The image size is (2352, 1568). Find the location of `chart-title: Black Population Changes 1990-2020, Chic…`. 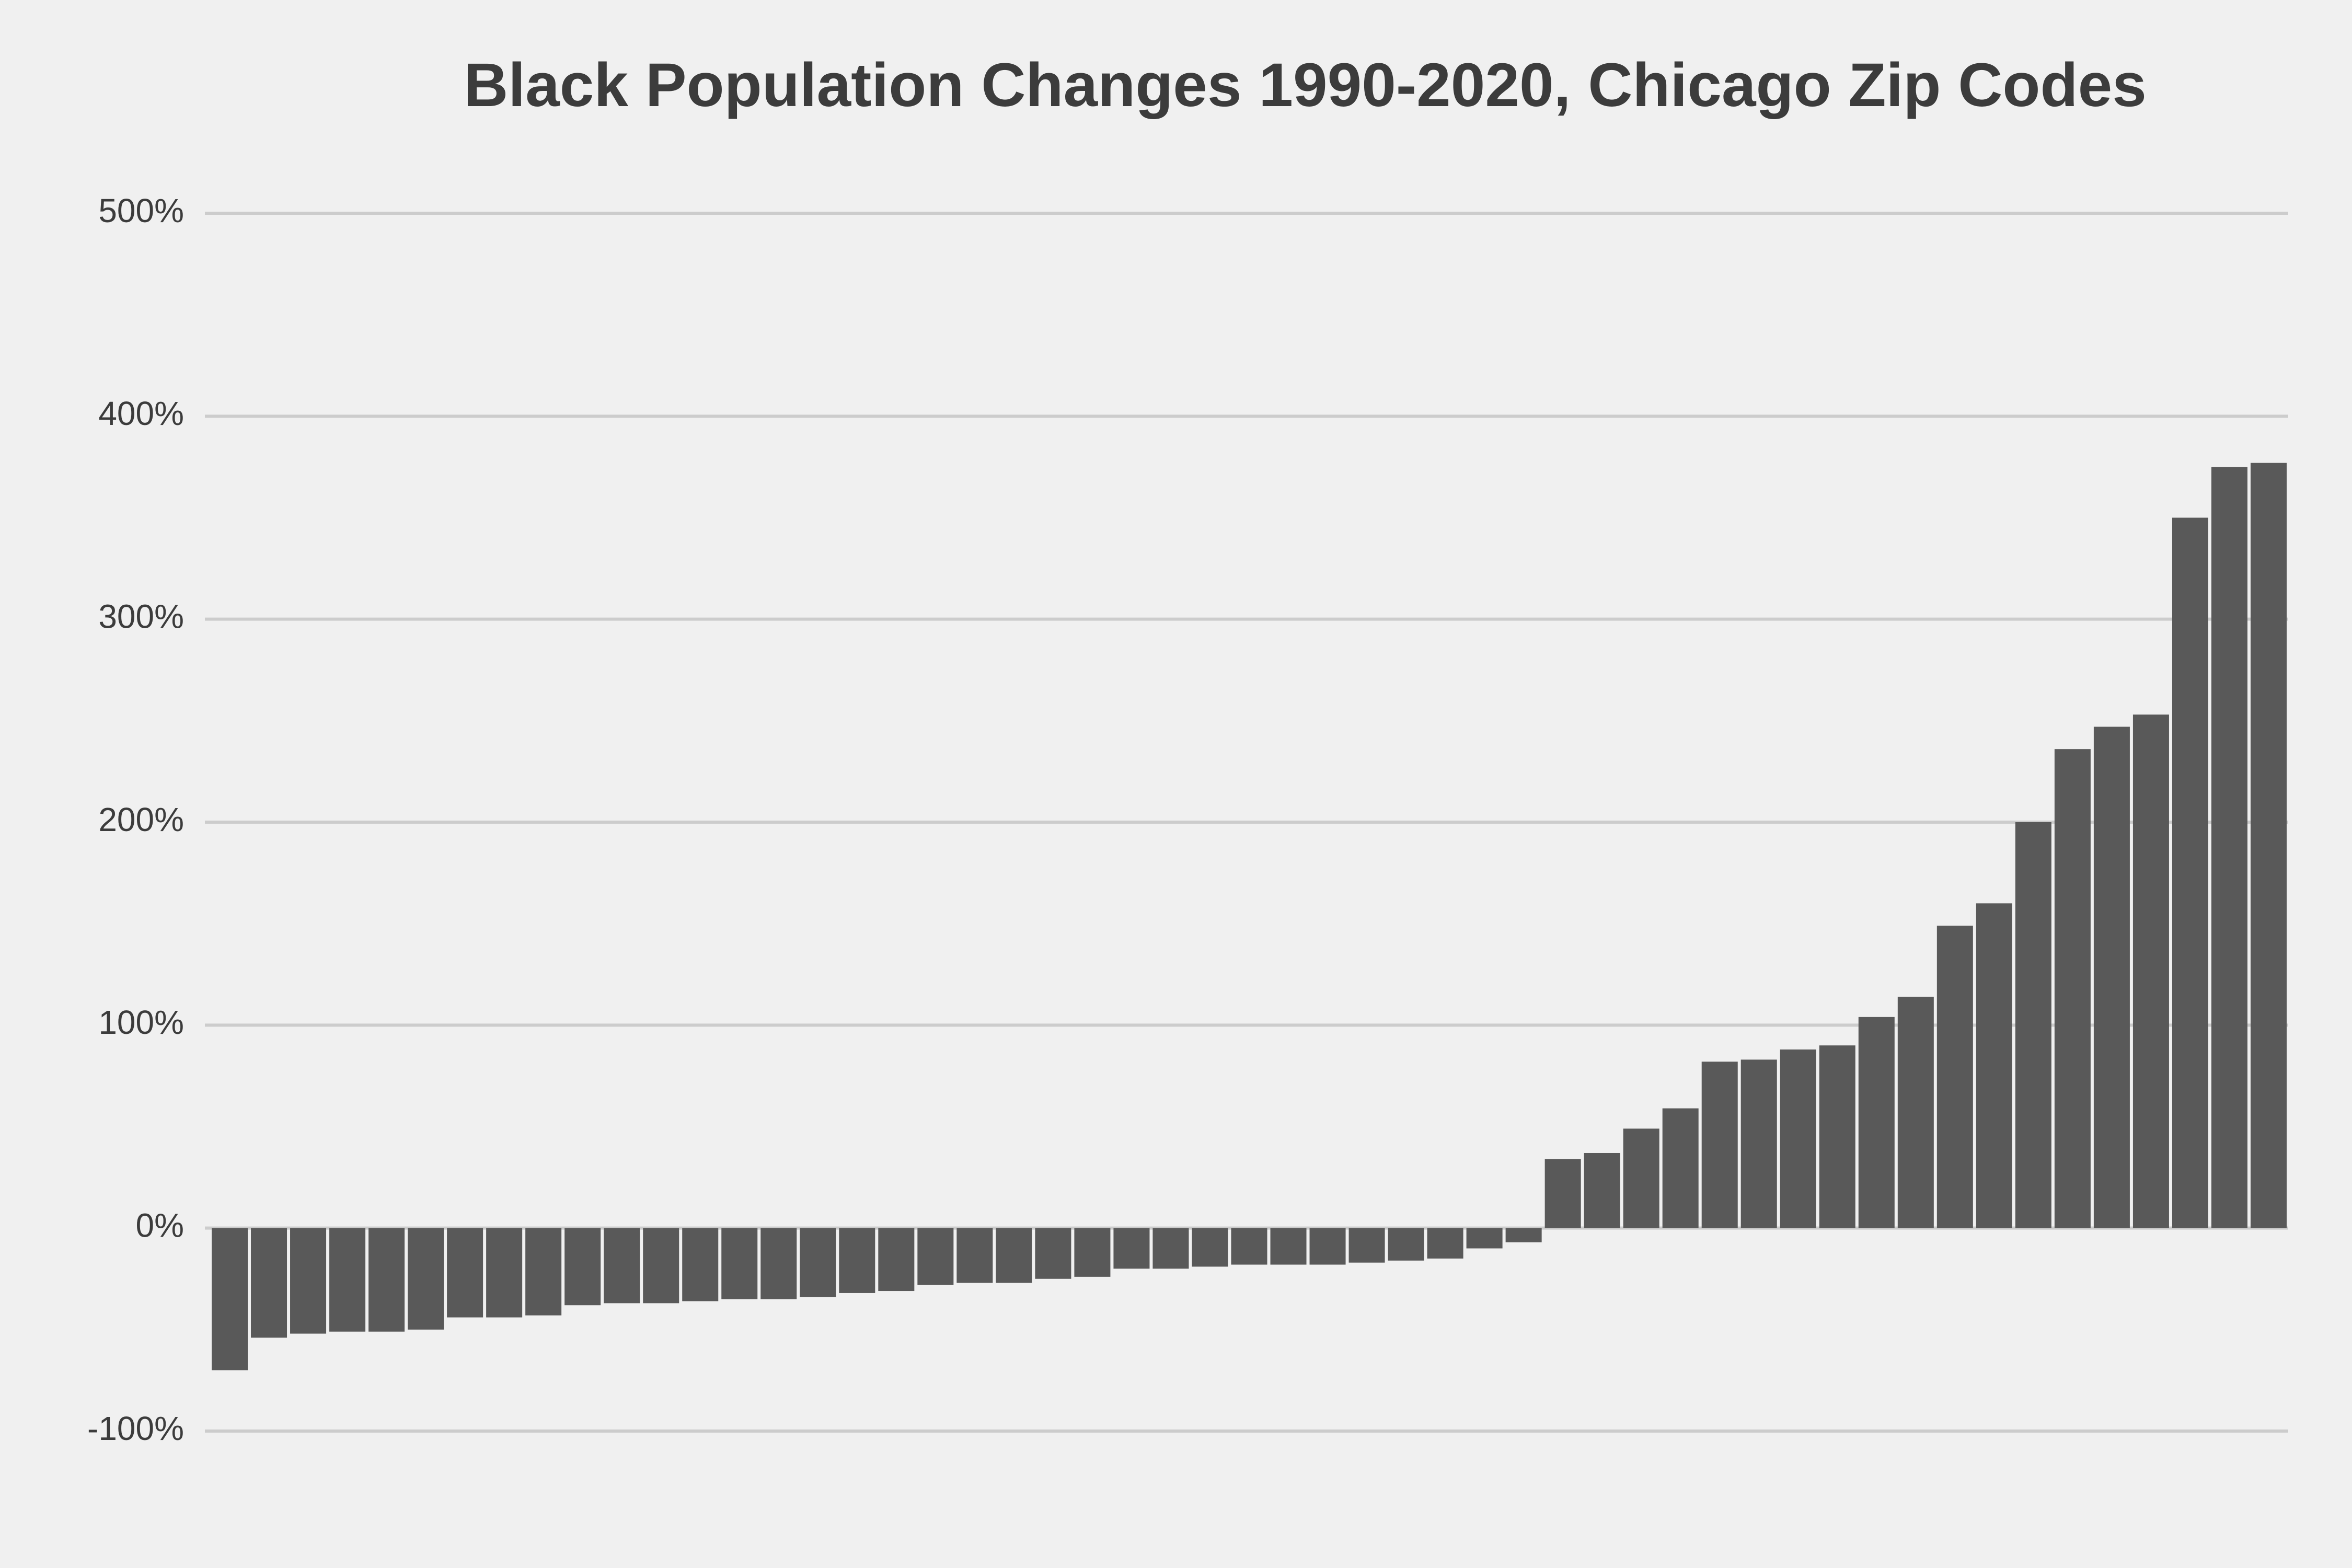

chart-title: Black Population Changes 1990-2020, Chic… is located at coordinates (1305, 85).